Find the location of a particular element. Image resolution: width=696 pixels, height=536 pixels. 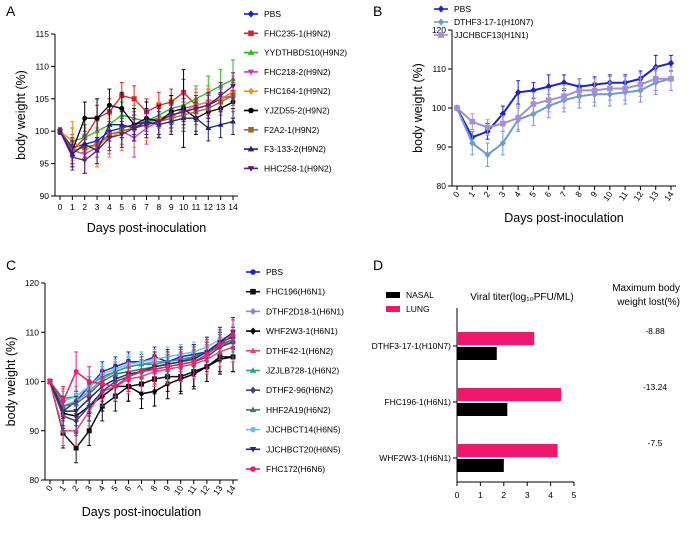

x-tick-label: 13 is located at coordinates (218, 490).